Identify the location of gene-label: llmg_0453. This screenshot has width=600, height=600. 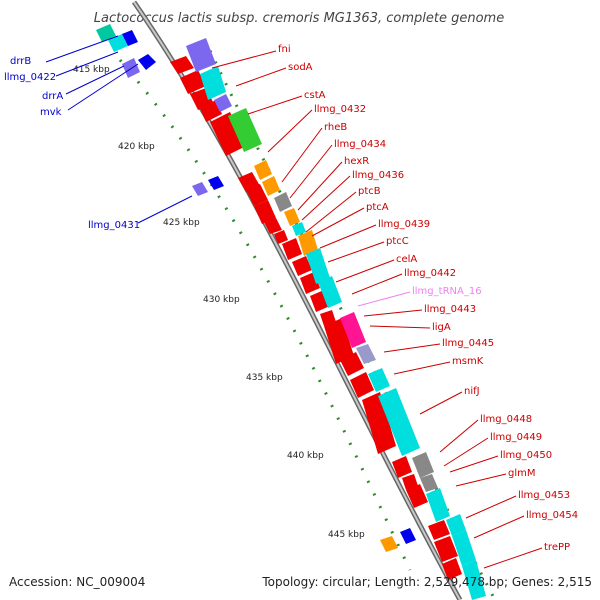
(544, 495).